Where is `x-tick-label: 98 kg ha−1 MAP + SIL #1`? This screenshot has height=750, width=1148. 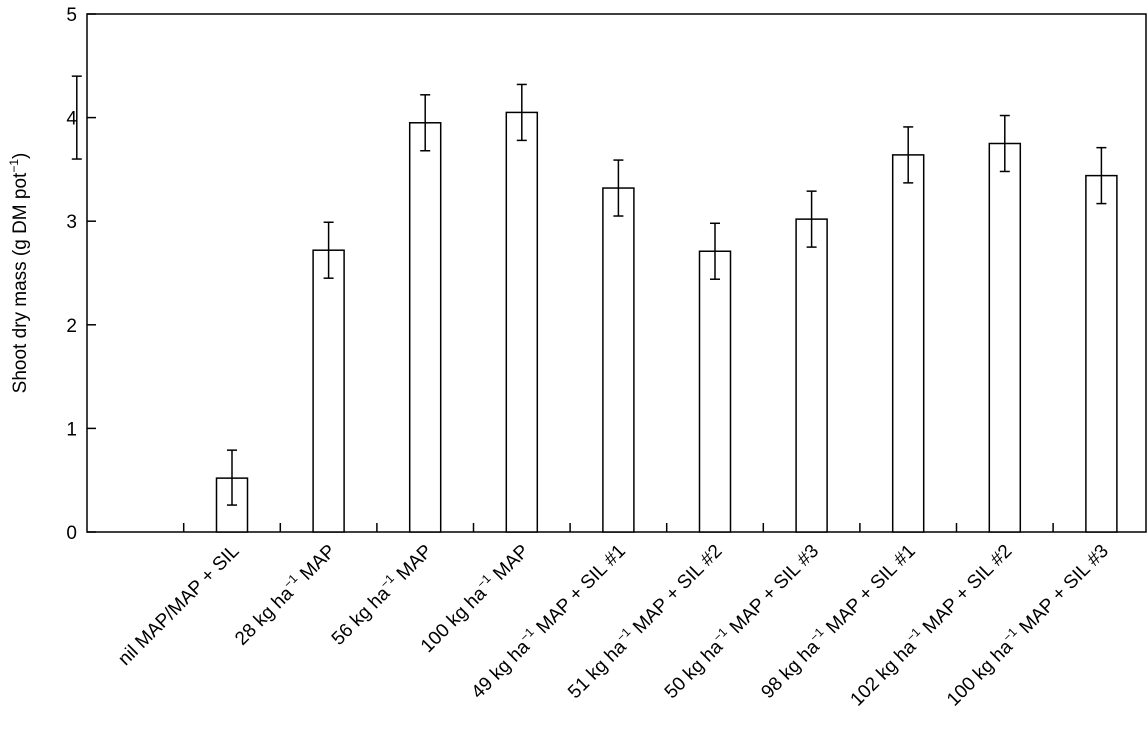 x-tick-label: 98 kg ha−1 MAP + SIL #1 is located at coordinates (837, 621).